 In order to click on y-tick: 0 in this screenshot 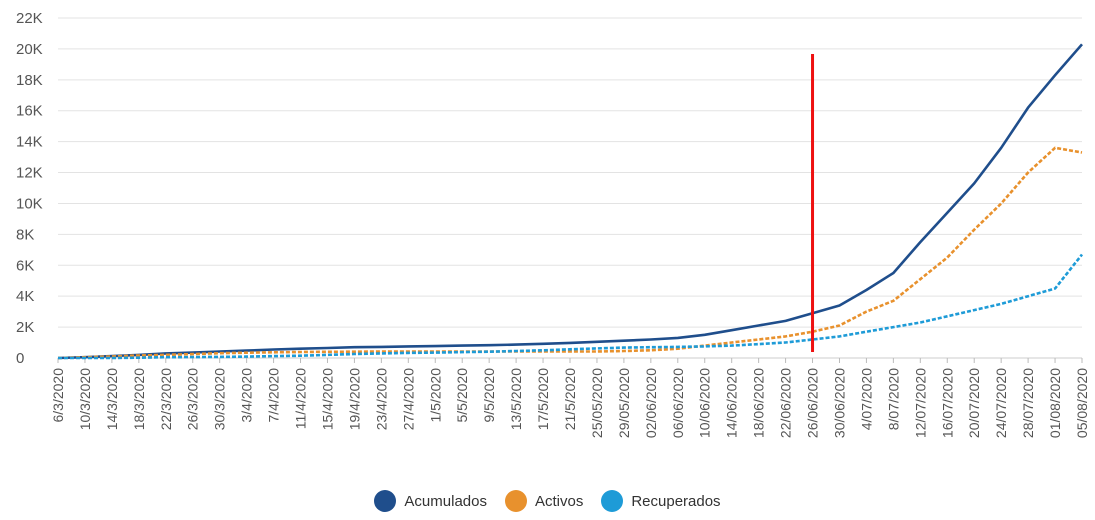, I will do `click(20, 358)`.